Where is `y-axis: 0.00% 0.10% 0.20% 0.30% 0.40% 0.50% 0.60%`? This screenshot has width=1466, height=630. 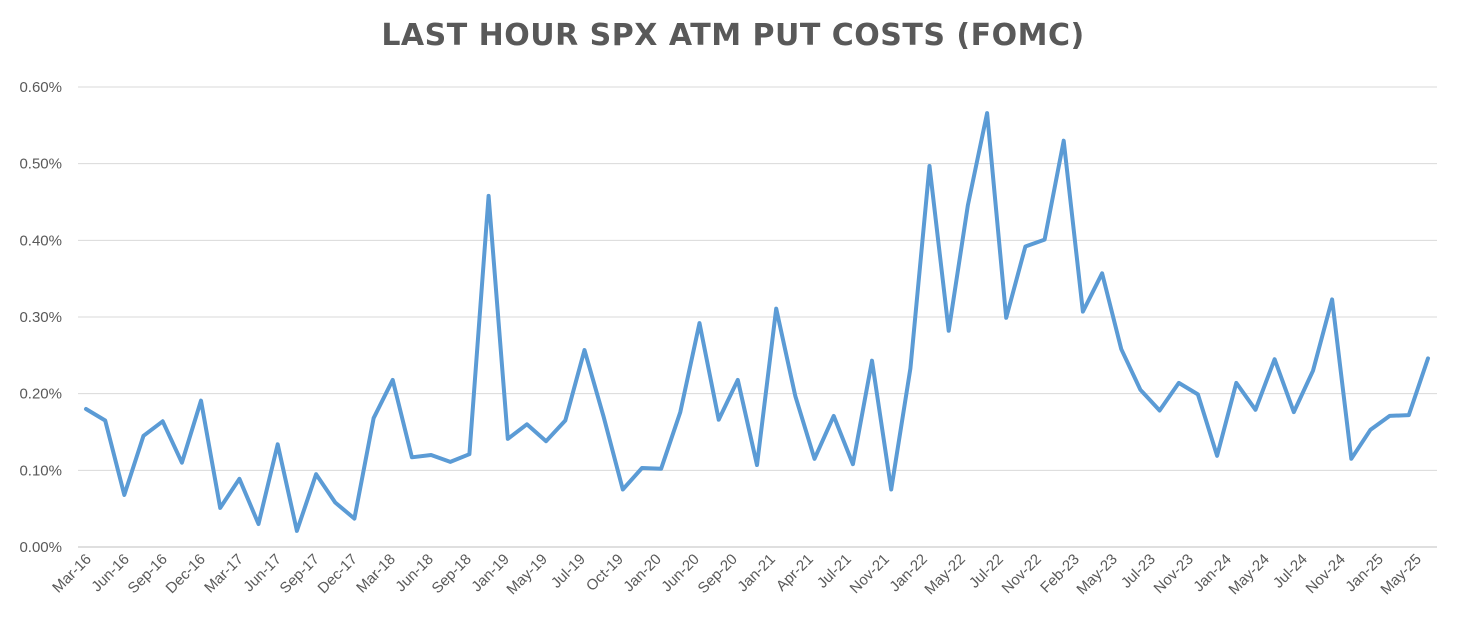
y-axis: 0.00% 0.10% 0.20% 0.30% 0.40% 0.50% 0.60% is located at coordinates (40, 317).